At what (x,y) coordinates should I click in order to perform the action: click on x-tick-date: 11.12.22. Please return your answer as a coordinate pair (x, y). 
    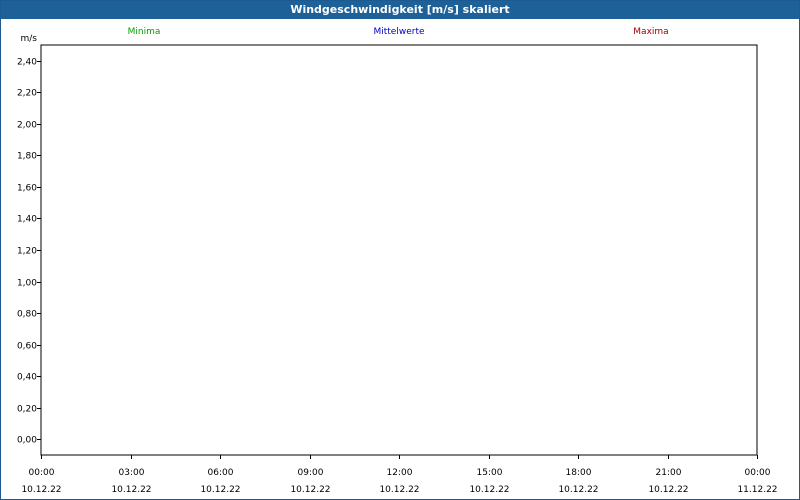
    Looking at the image, I should click on (757, 490).